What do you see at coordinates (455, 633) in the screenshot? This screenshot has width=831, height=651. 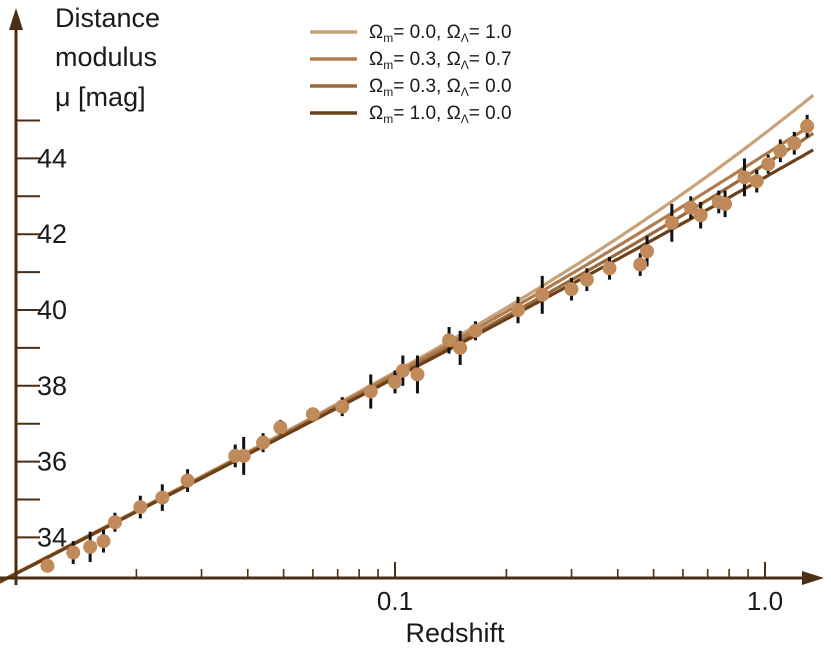 I see `x-axis-label: Redshift` at bounding box center [455, 633].